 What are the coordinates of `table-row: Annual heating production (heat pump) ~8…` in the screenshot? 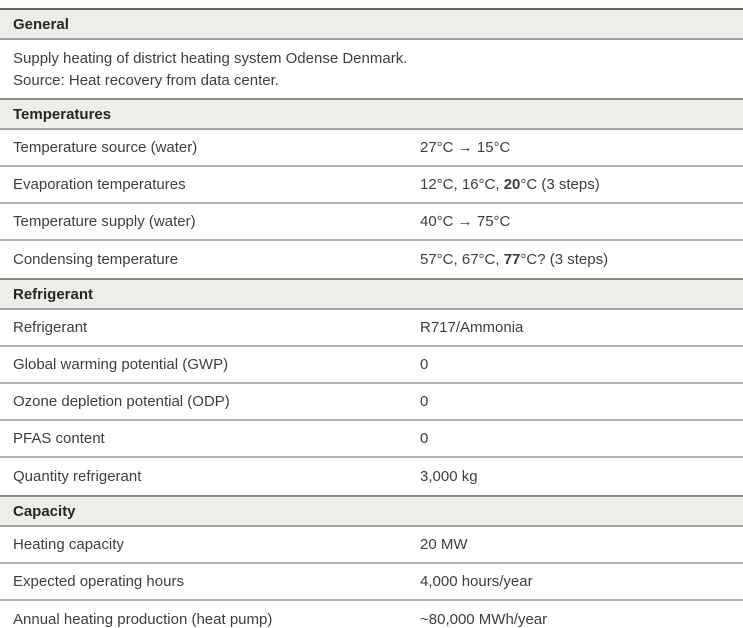 It's located at (371, 614).